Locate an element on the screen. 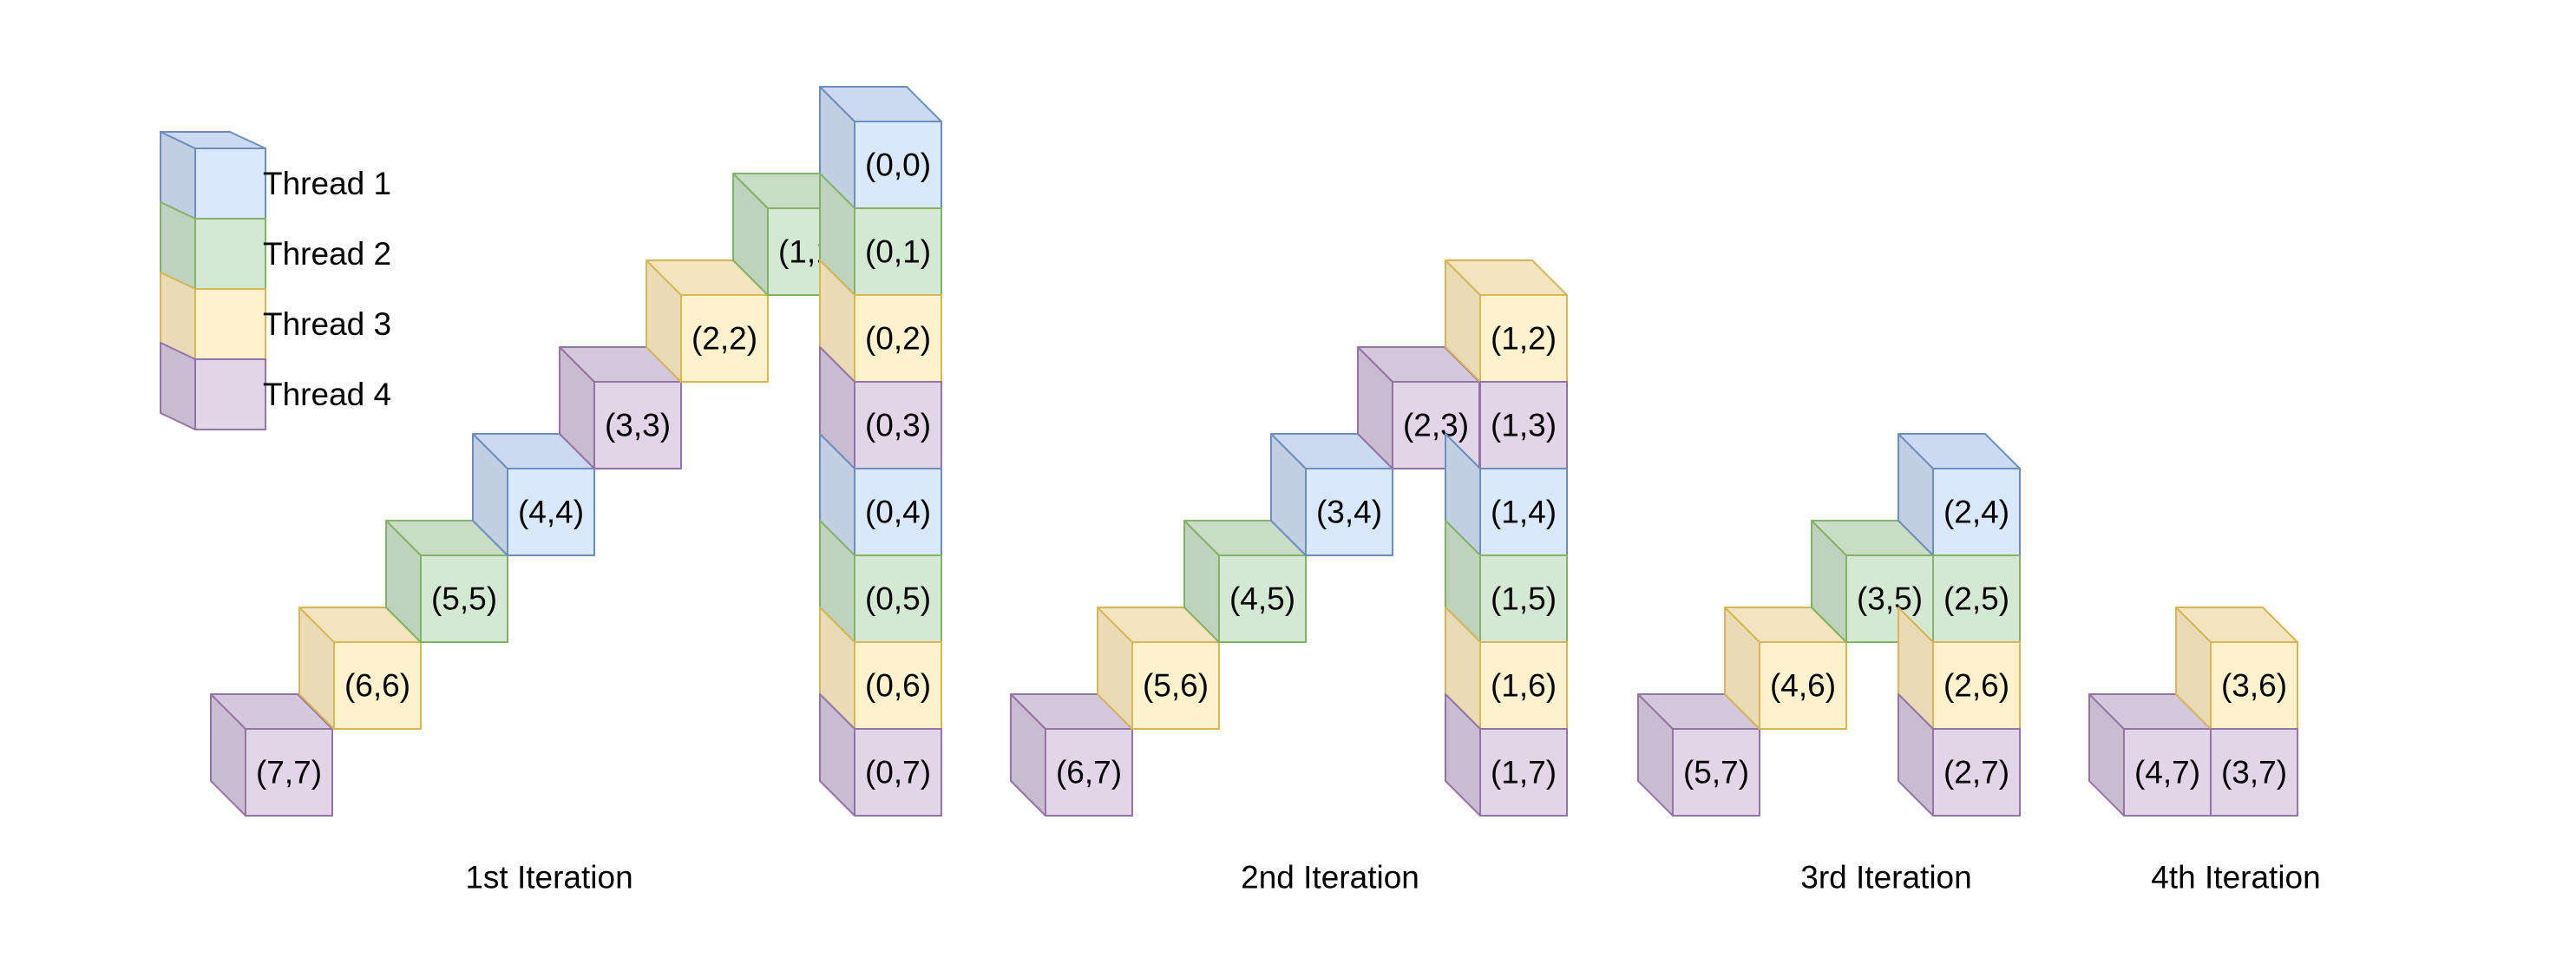 The height and width of the screenshot is (971, 2576). legend-label: Thread 4 is located at coordinates (327, 394).